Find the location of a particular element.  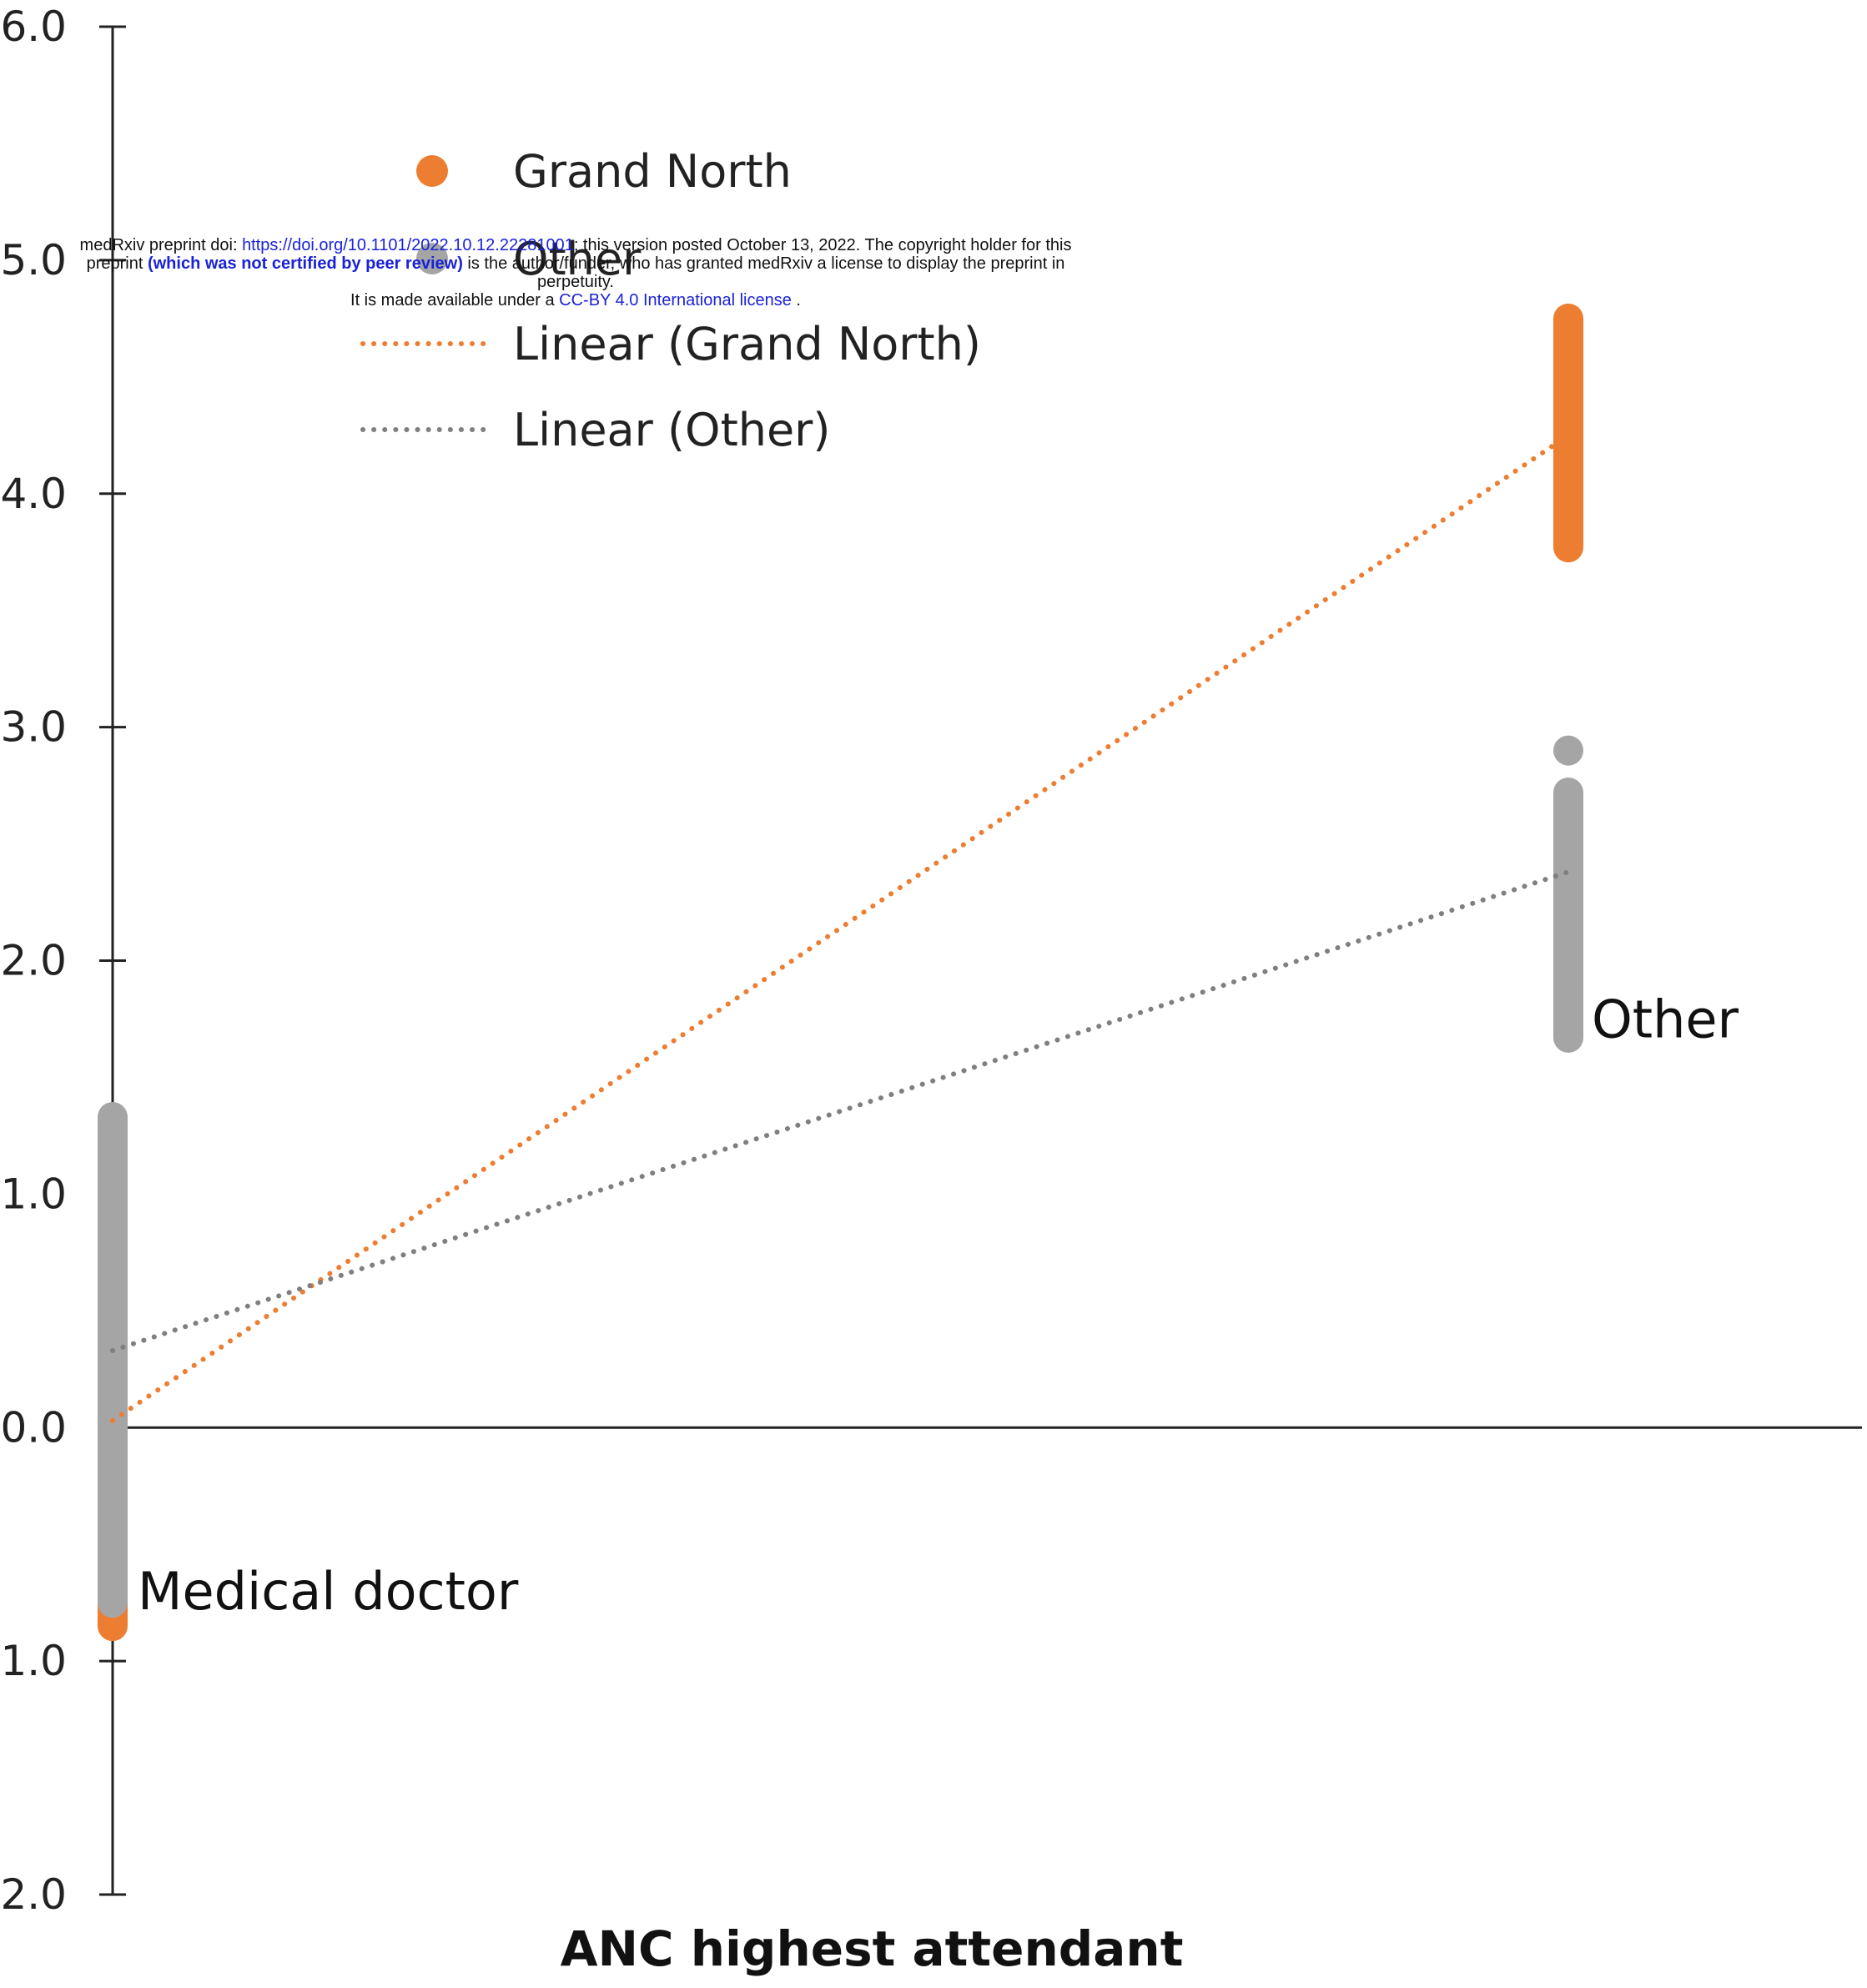

y-axis: 6.0 5.0 4.0 3.0 2.0 1.0 0.0 -1.0 -2.0 is located at coordinates (63, 961).